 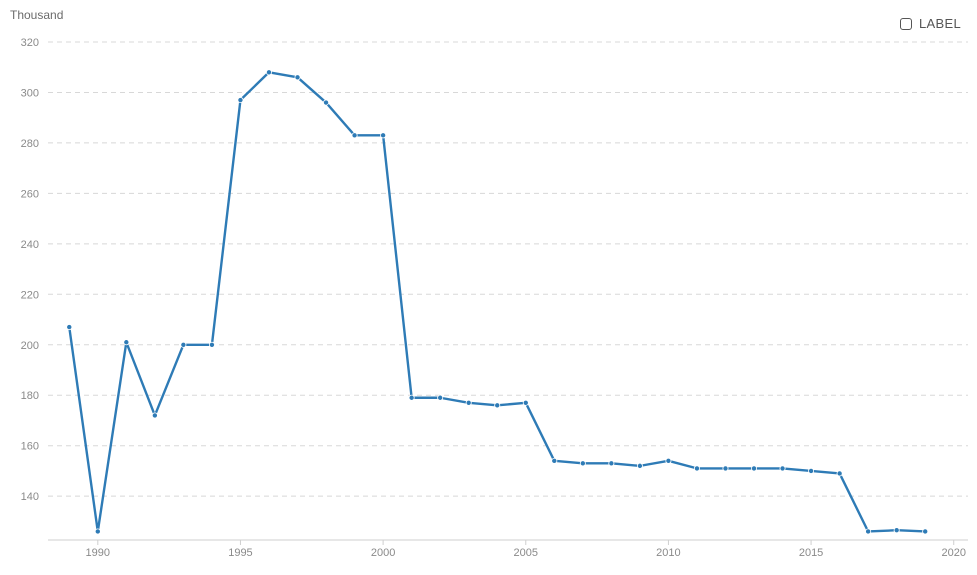 What do you see at coordinates (30, 346) in the screenshot?
I see `y-tick-label: 200` at bounding box center [30, 346].